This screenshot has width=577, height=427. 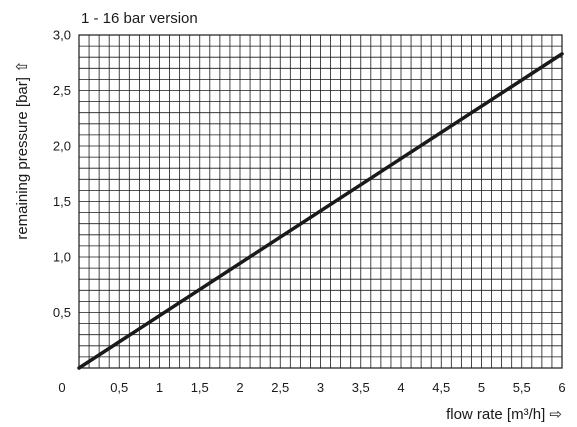 What do you see at coordinates (441, 387) in the screenshot?
I see `x-tick-label: 4,5` at bounding box center [441, 387].